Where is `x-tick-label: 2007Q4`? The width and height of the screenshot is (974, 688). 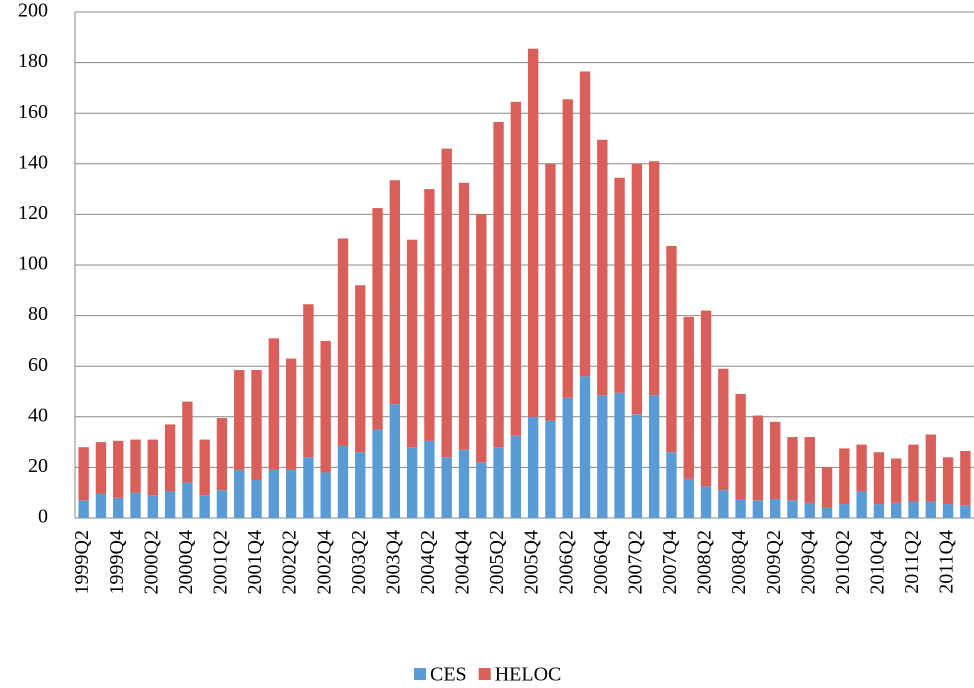 x-tick-label: 2007Q4 is located at coordinates (670, 562).